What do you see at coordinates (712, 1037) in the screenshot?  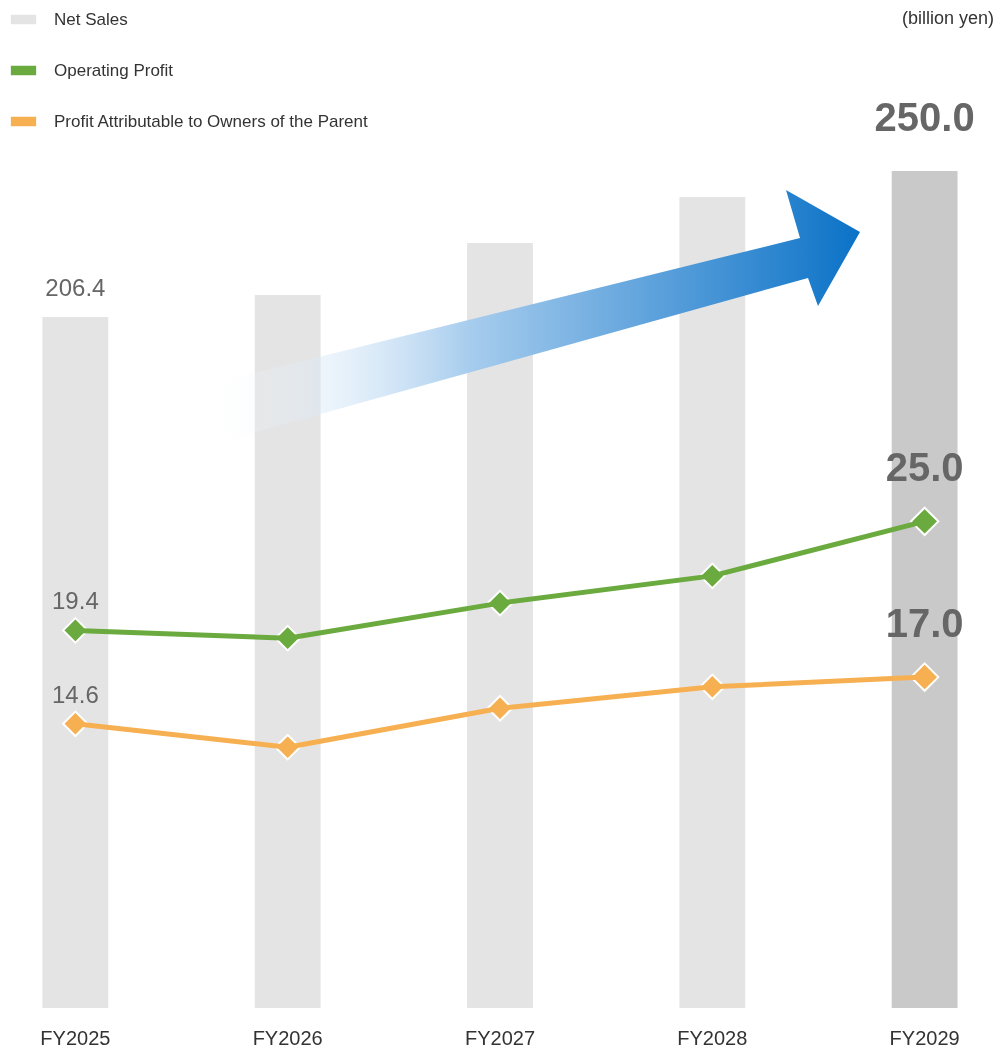 I see `x-tick-label: FY2028` at bounding box center [712, 1037].